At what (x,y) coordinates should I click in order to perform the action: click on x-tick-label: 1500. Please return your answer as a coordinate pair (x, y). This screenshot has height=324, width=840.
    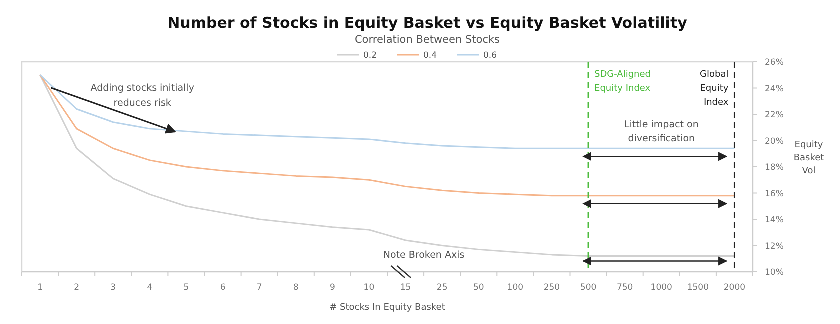
    Looking at the image, I should click on (698, 288).